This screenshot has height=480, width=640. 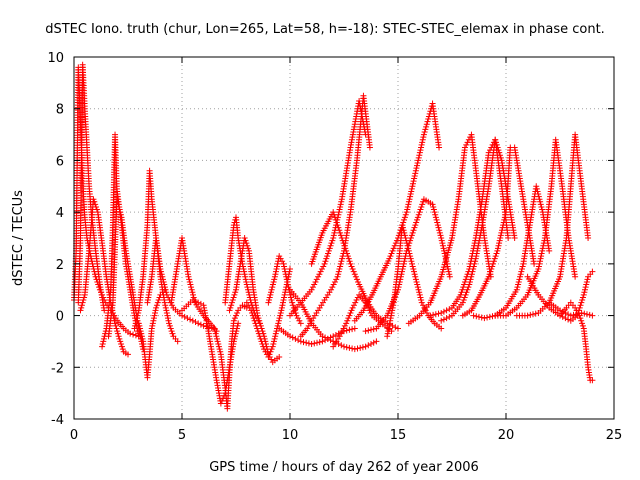 What do you see at coordinates (18, 238) in the screenshot?
I see `y-axis-label: dSTEC / TECUs` at bounding box center [18, 238].